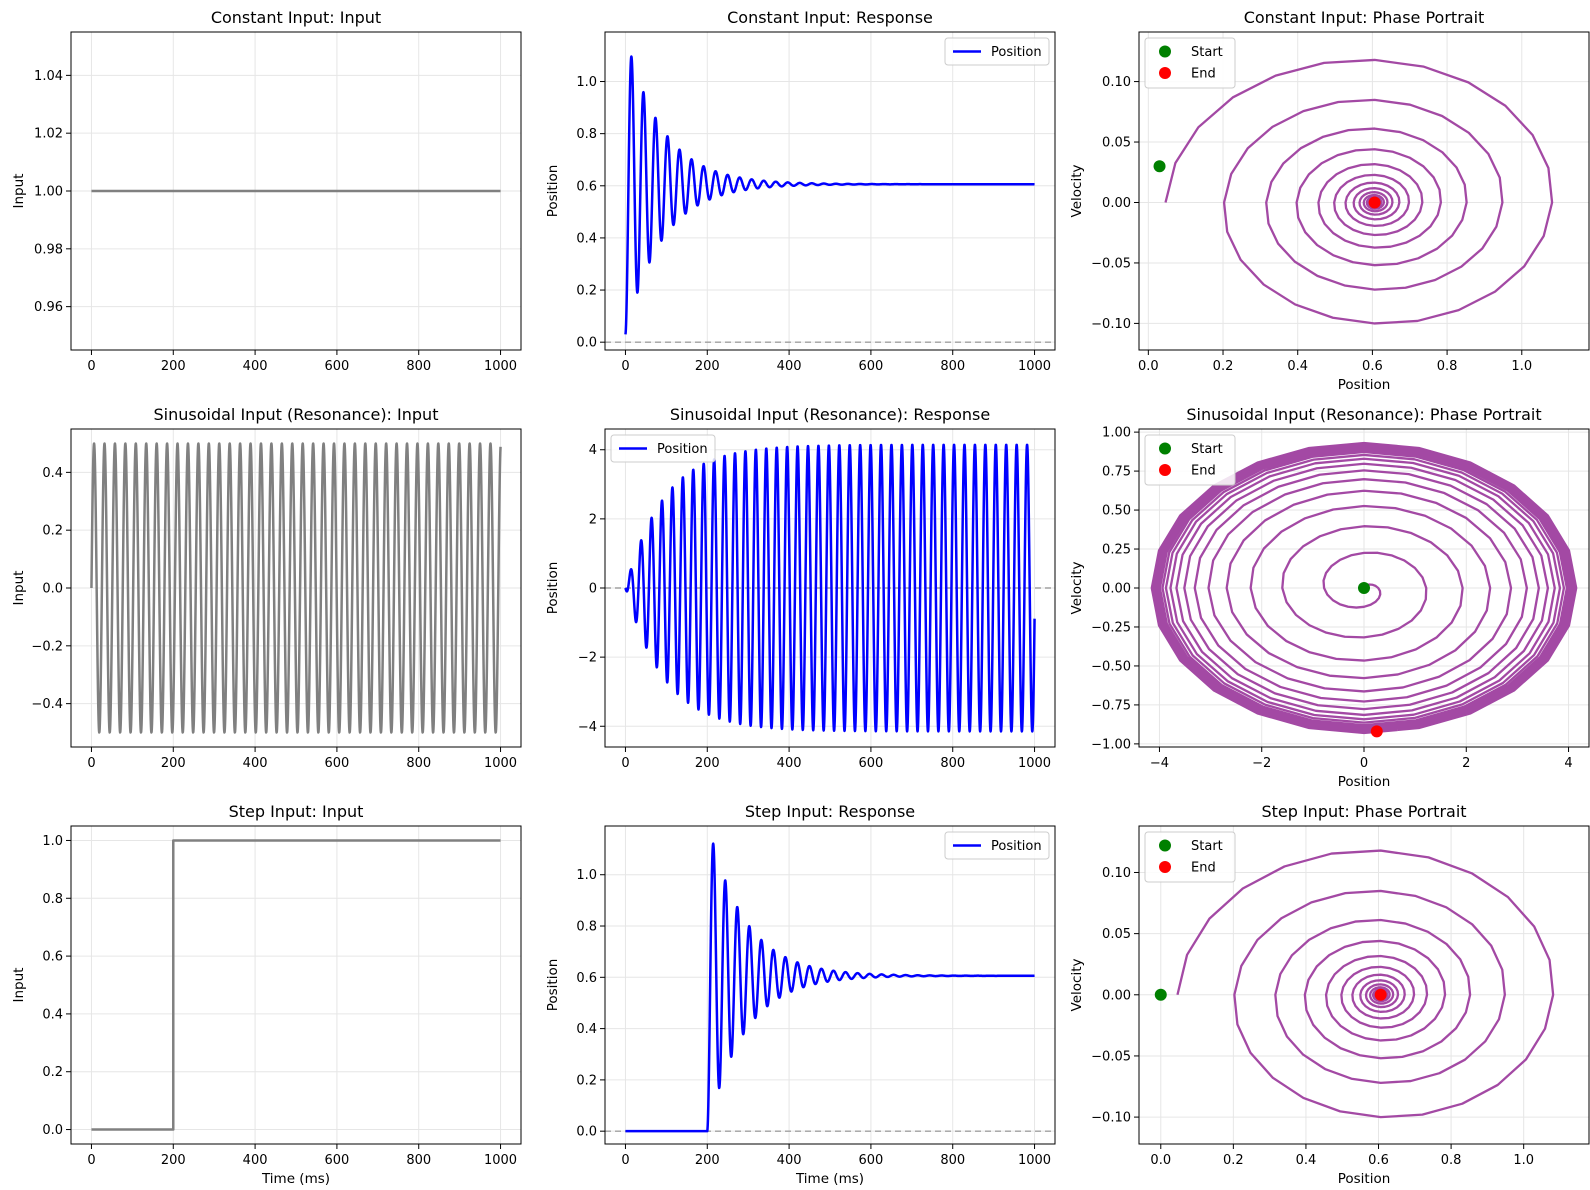  What do you see at coordinates (1364, 17) in the screenshot?
I see `subplot-title: Constant Input: Phase Portrait` at bounding box center [1364, 17].